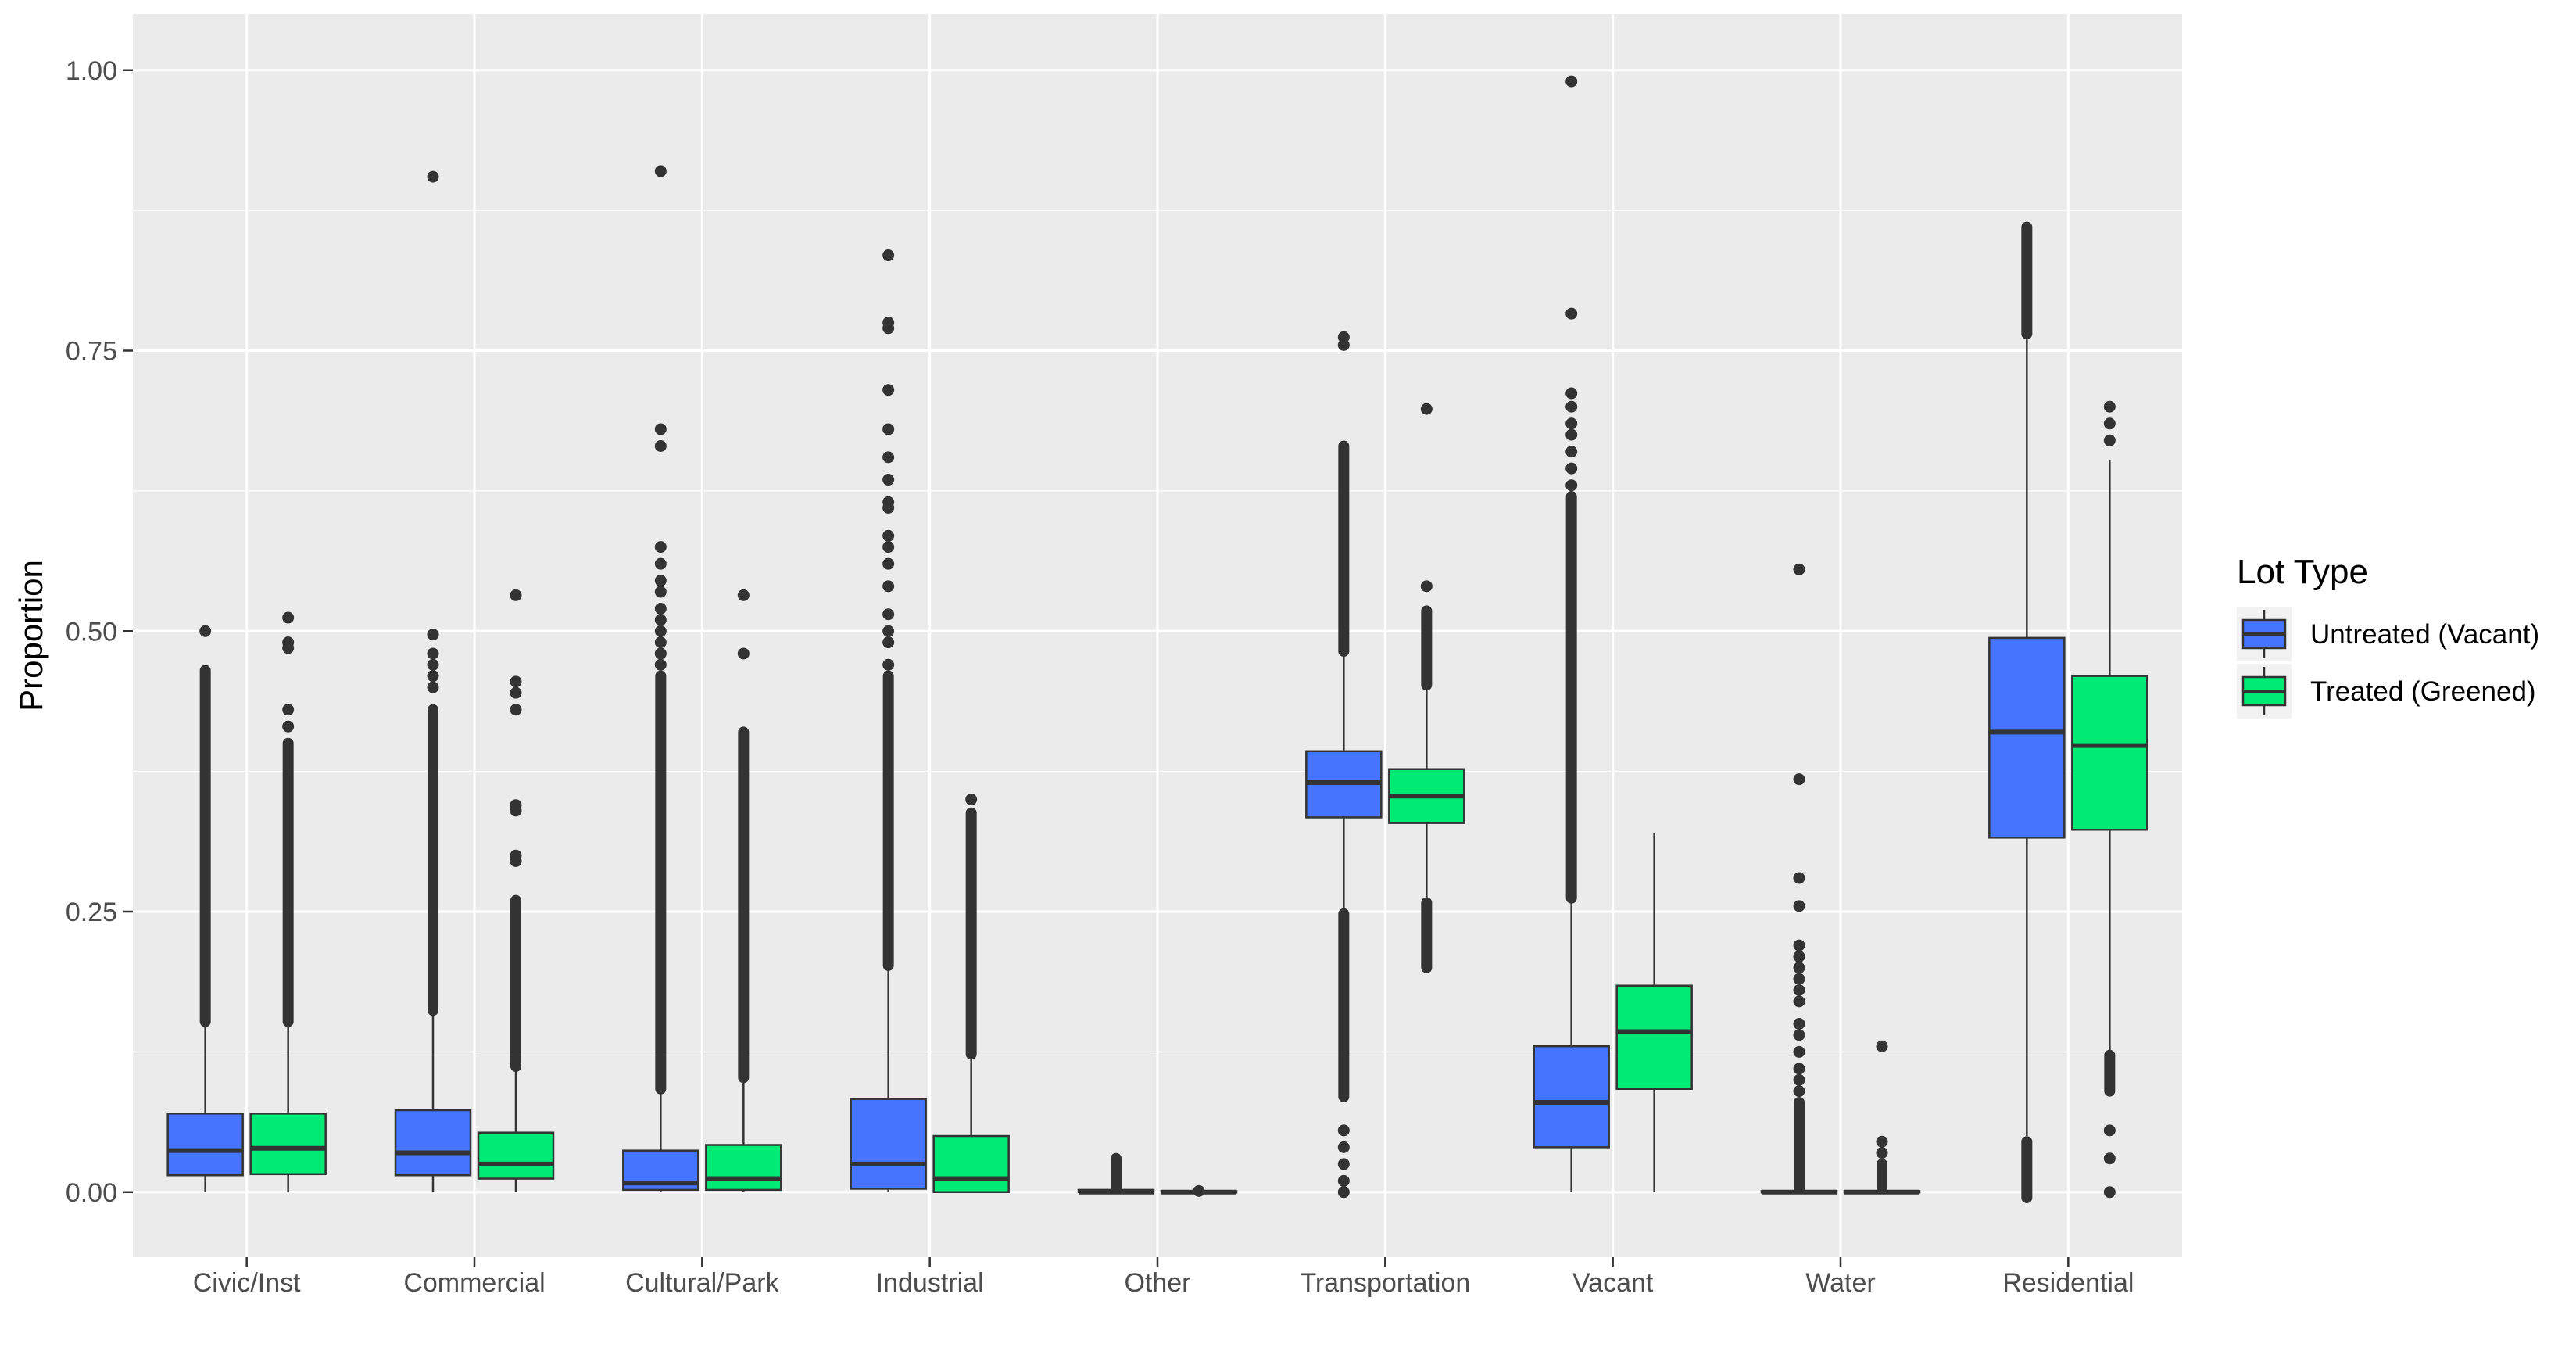  Describe the element at coordinates (91, 1193) in the screenshot. I see `y-tick-label: 0.00` at that location.